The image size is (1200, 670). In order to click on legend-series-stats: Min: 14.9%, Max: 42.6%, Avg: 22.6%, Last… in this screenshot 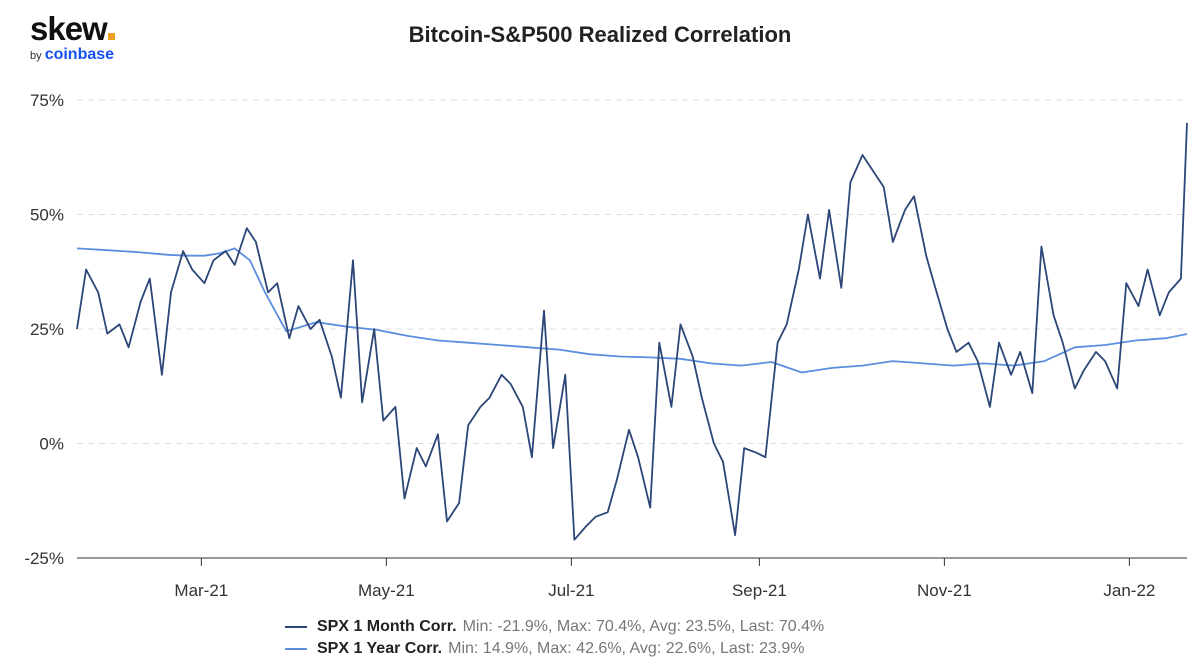, I will do `click(626, 648)`.